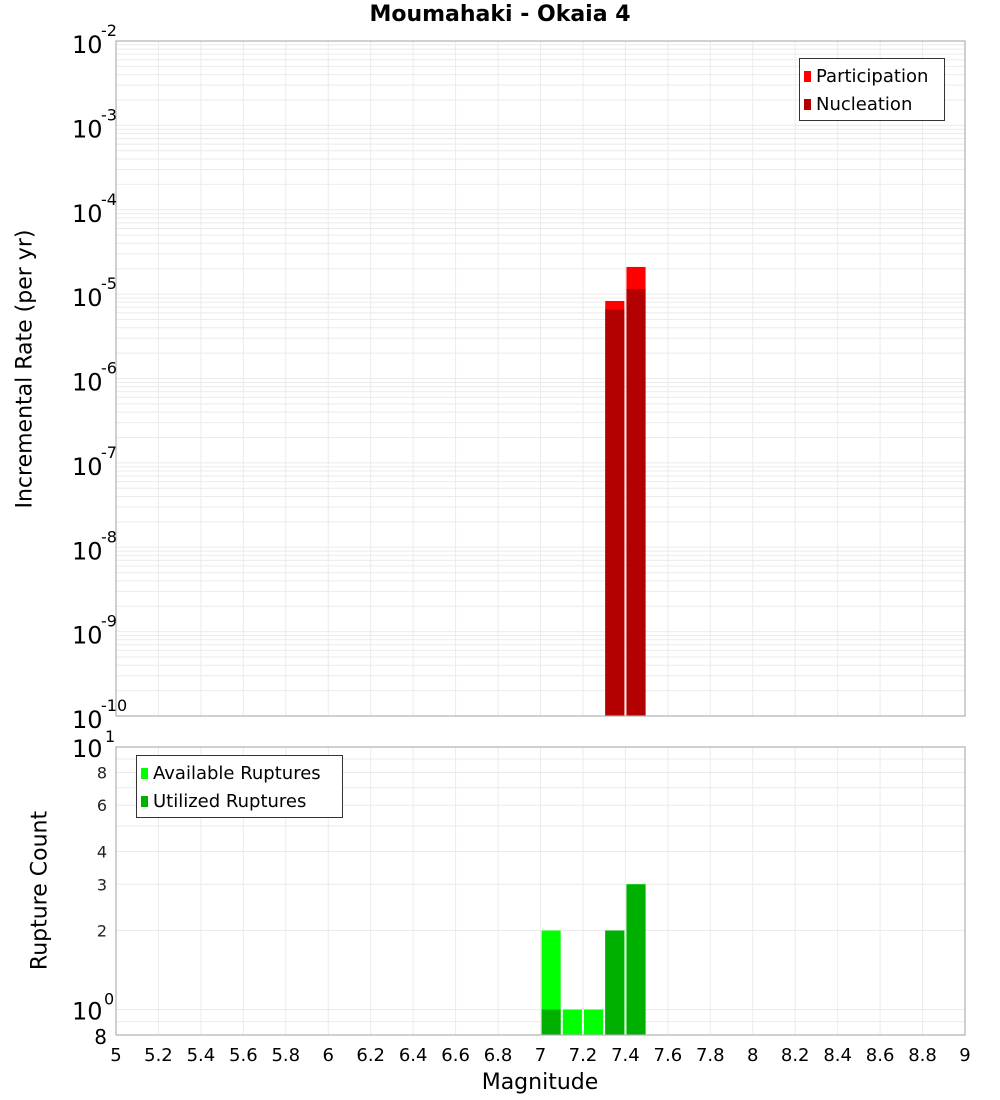 The image size is (1000, 1100). I want to click on y-tick-label: 2, so click(102, 931).